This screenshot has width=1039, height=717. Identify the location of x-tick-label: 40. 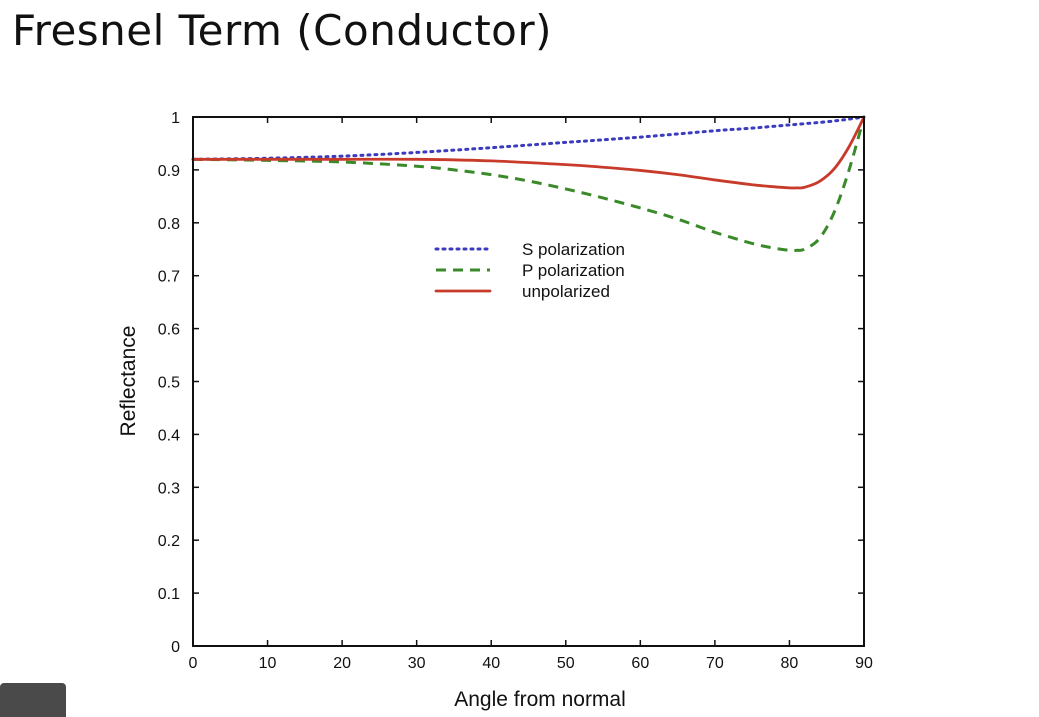
(491, 663).